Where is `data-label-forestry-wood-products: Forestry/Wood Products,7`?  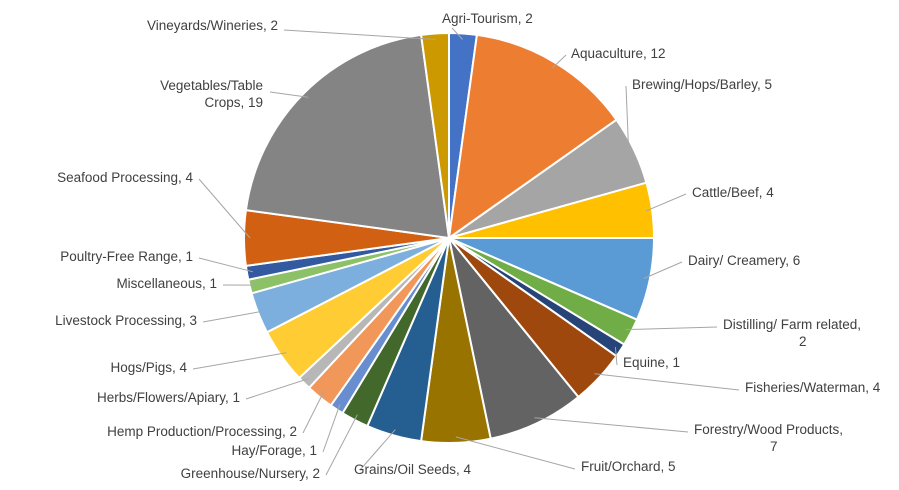
data-label-forestry-wood-products: Forestry/Wood Products,7 is located at coordinates (768, 438).